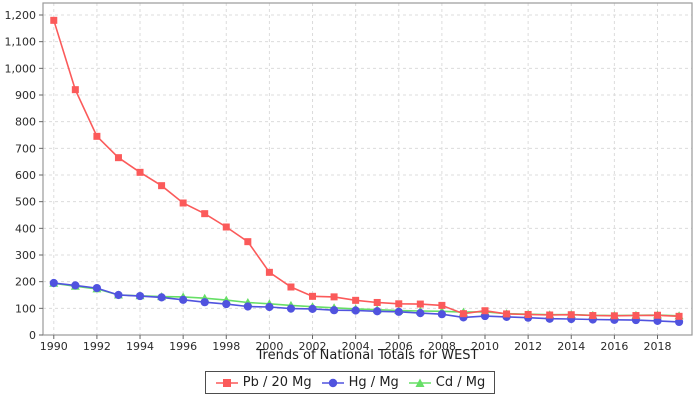 This screenshot has width=700, height=400. I want to click on y-tick-label: 700, so click(25, 148).